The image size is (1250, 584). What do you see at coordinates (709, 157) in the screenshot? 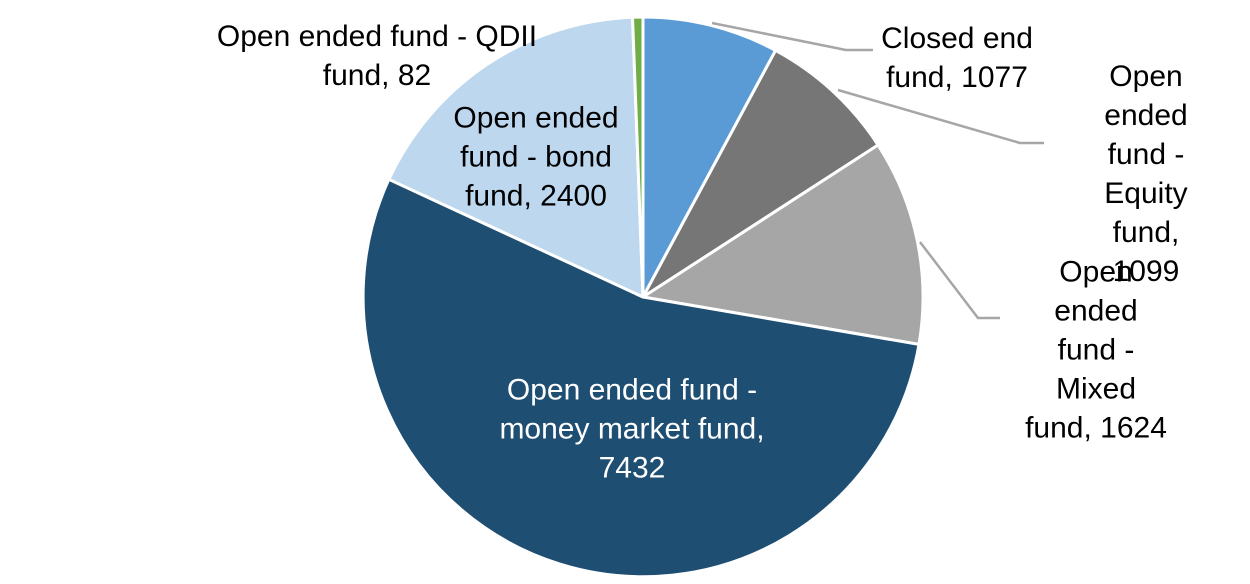
I see `pie-slice-closed-end-fund` at bounding box center [709, 157].